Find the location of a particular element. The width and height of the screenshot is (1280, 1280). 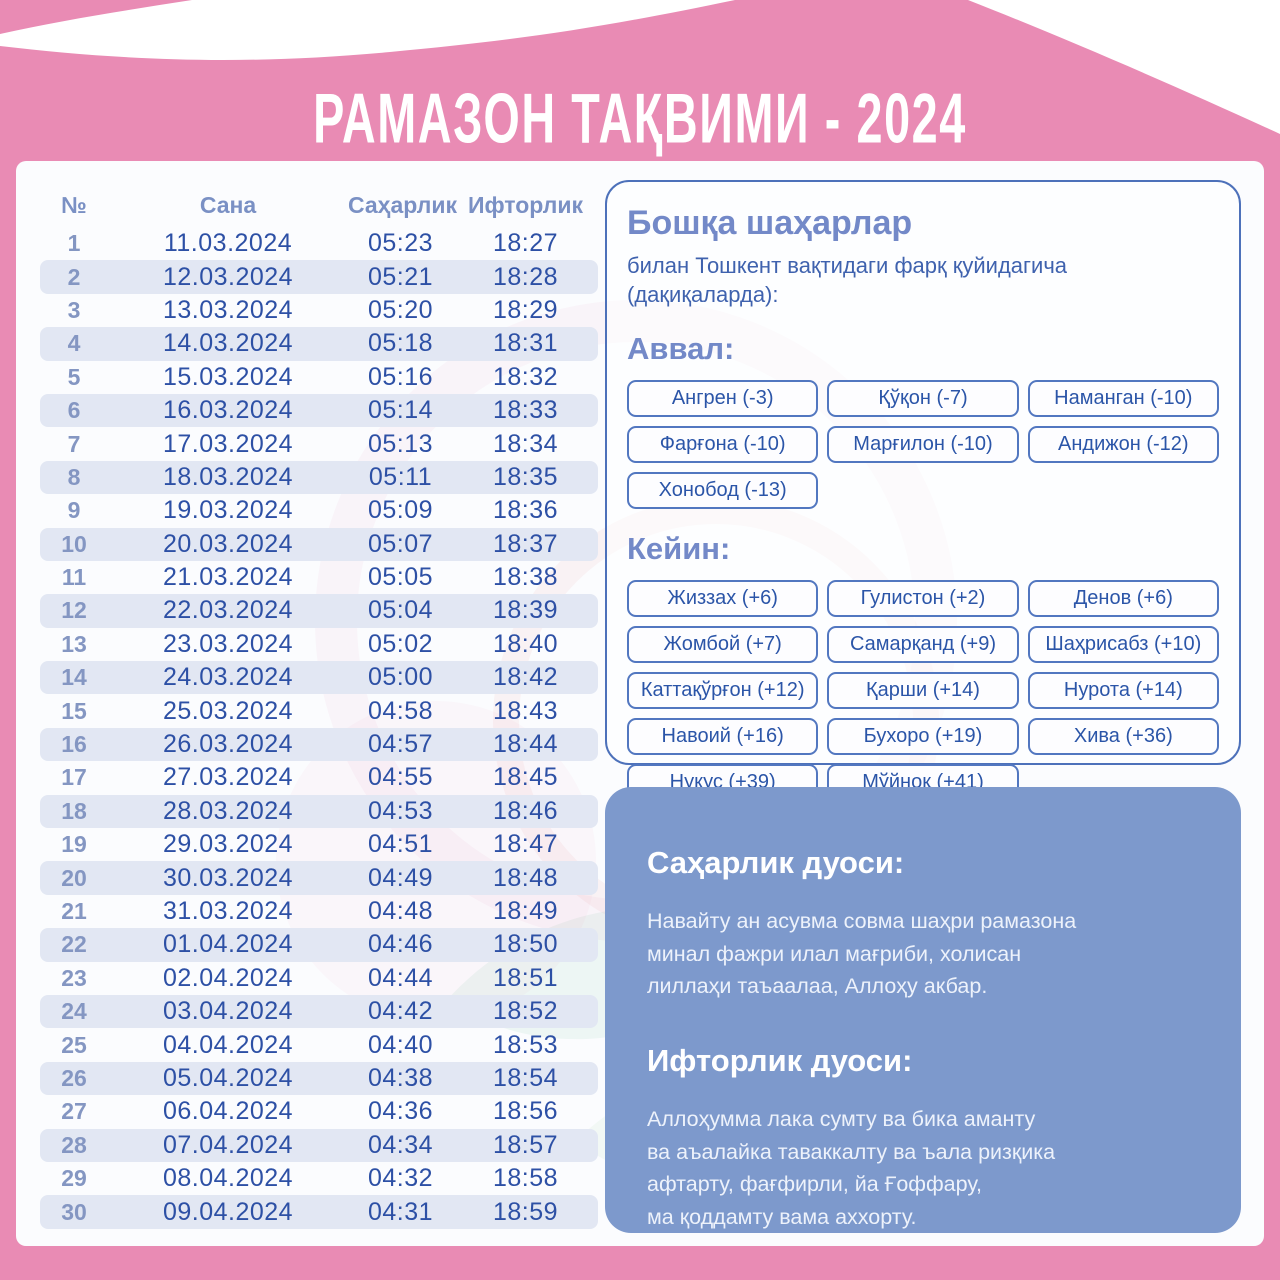

city-offset-chip: Хонобод (-13) is located at coordinates (723, 491).